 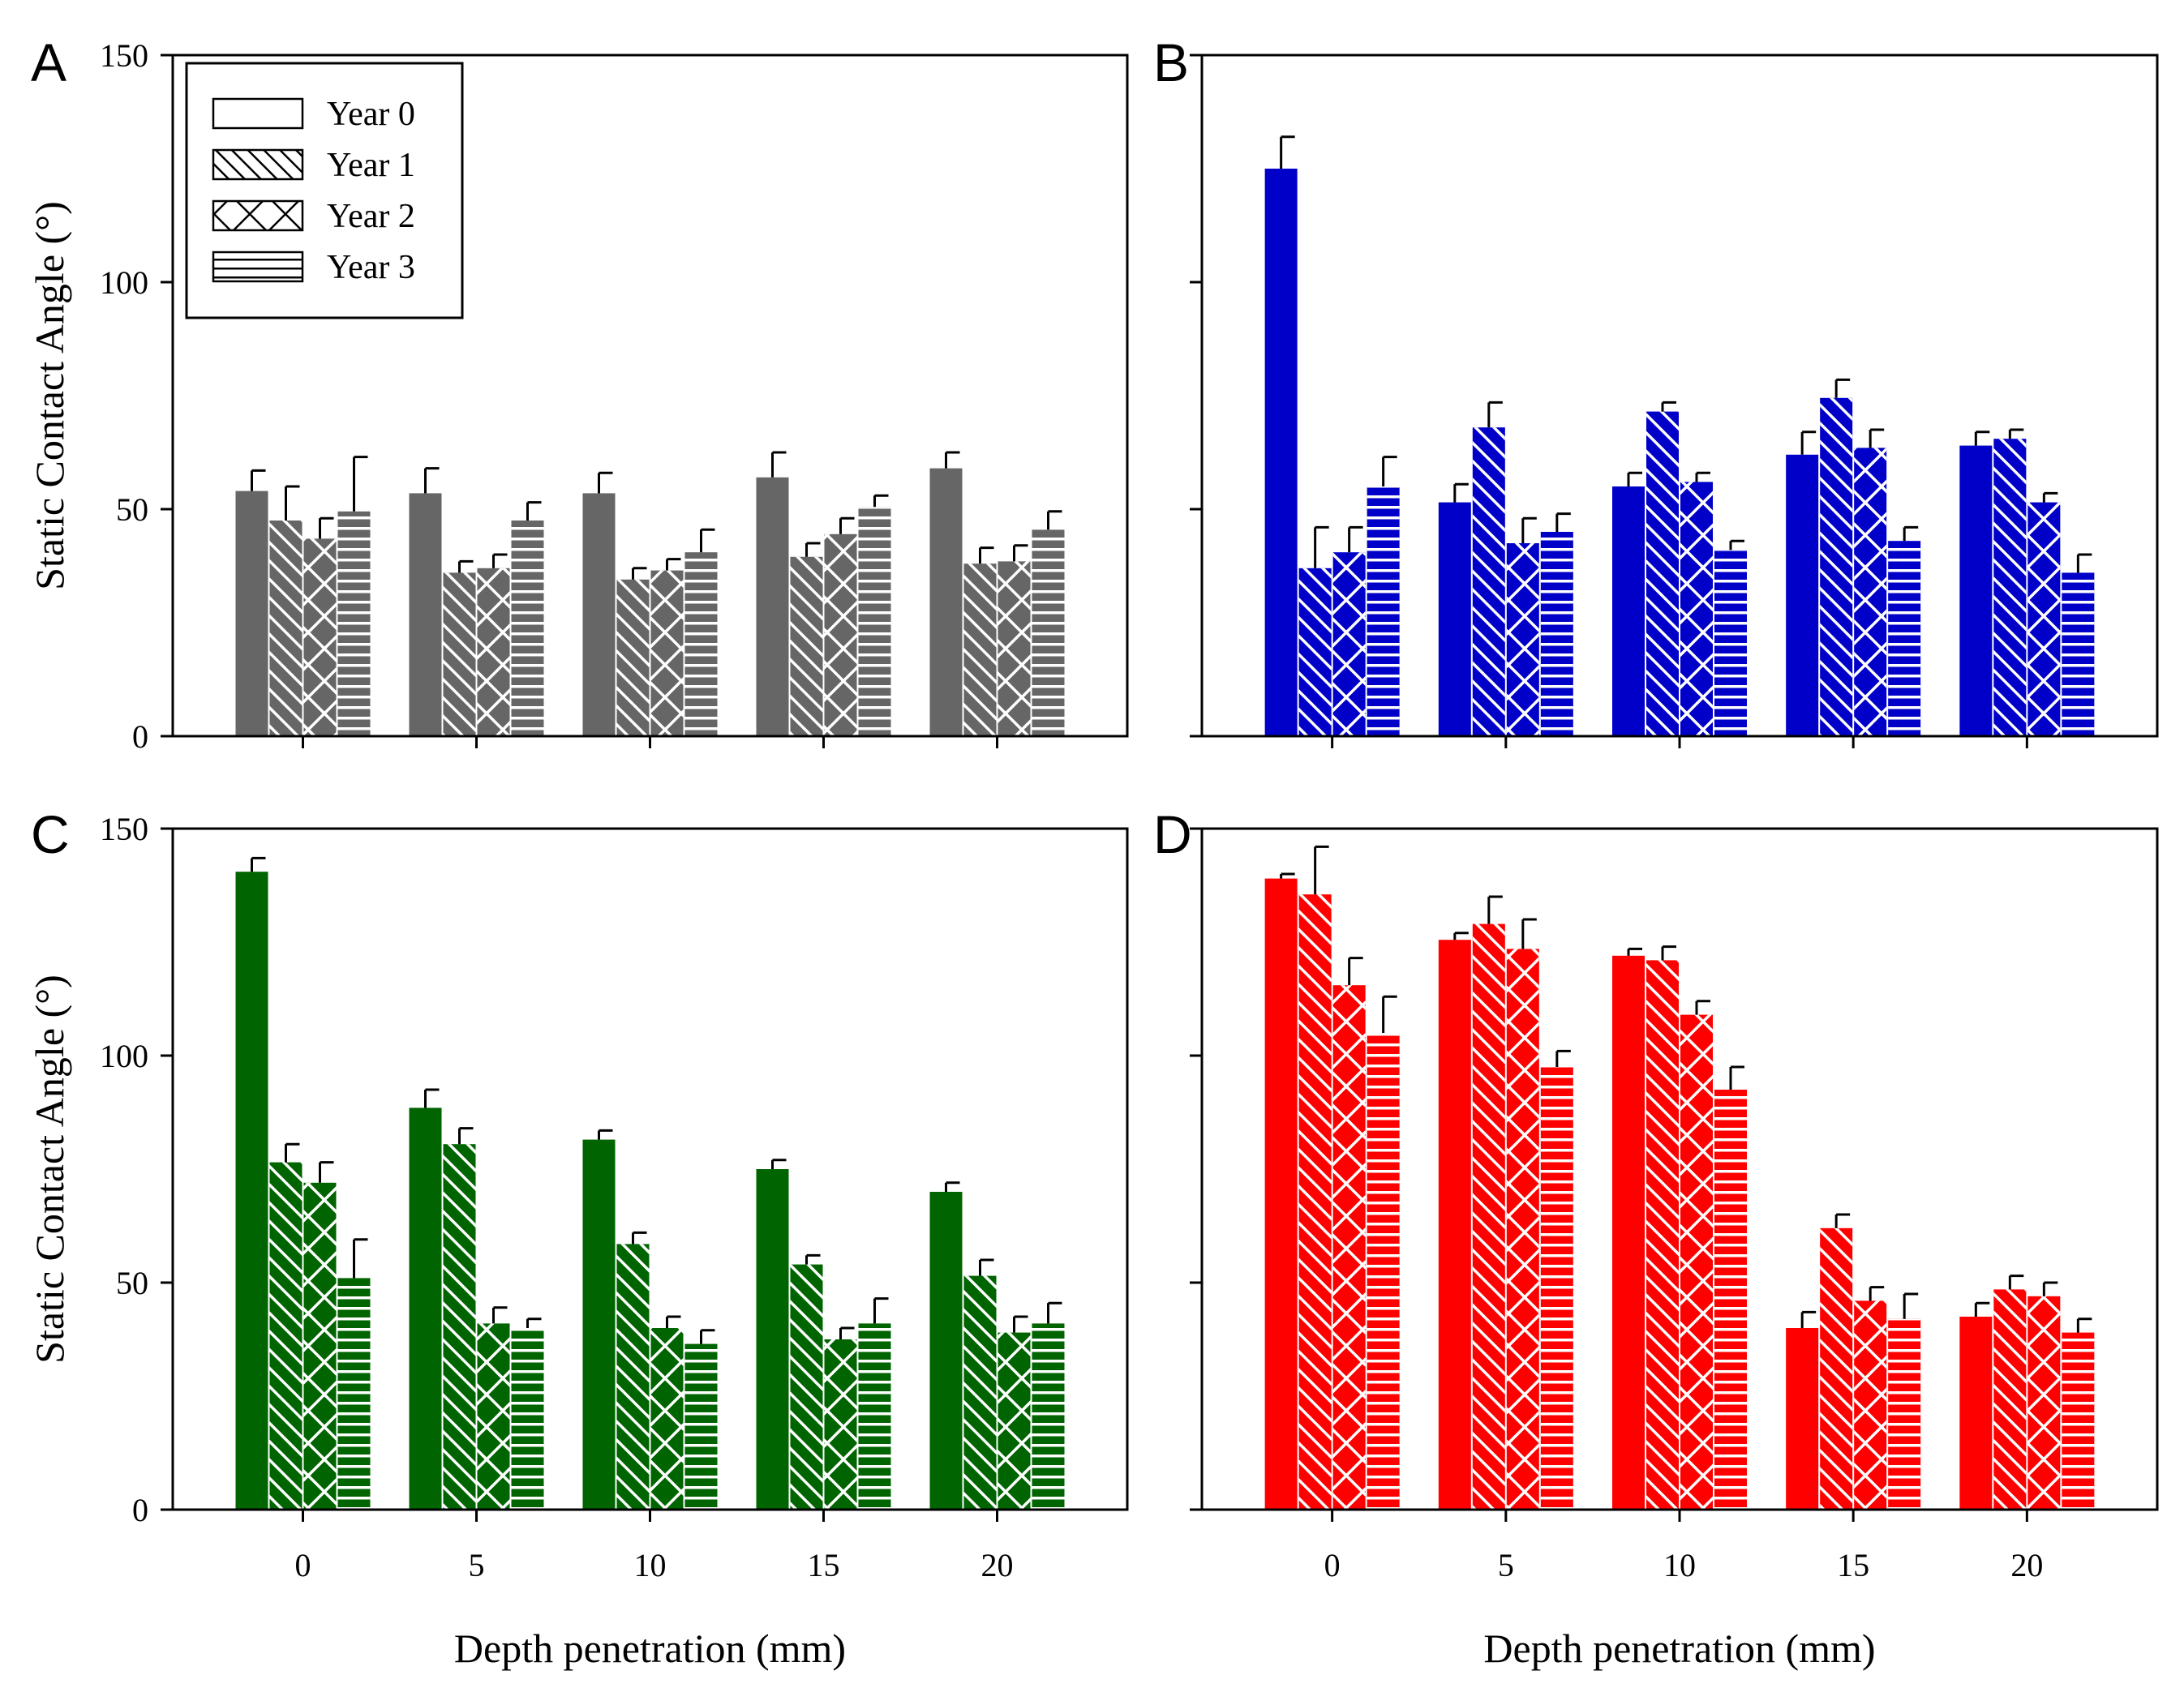 I want to click on panel-letter-b: B, so click(x=1171, y=62).